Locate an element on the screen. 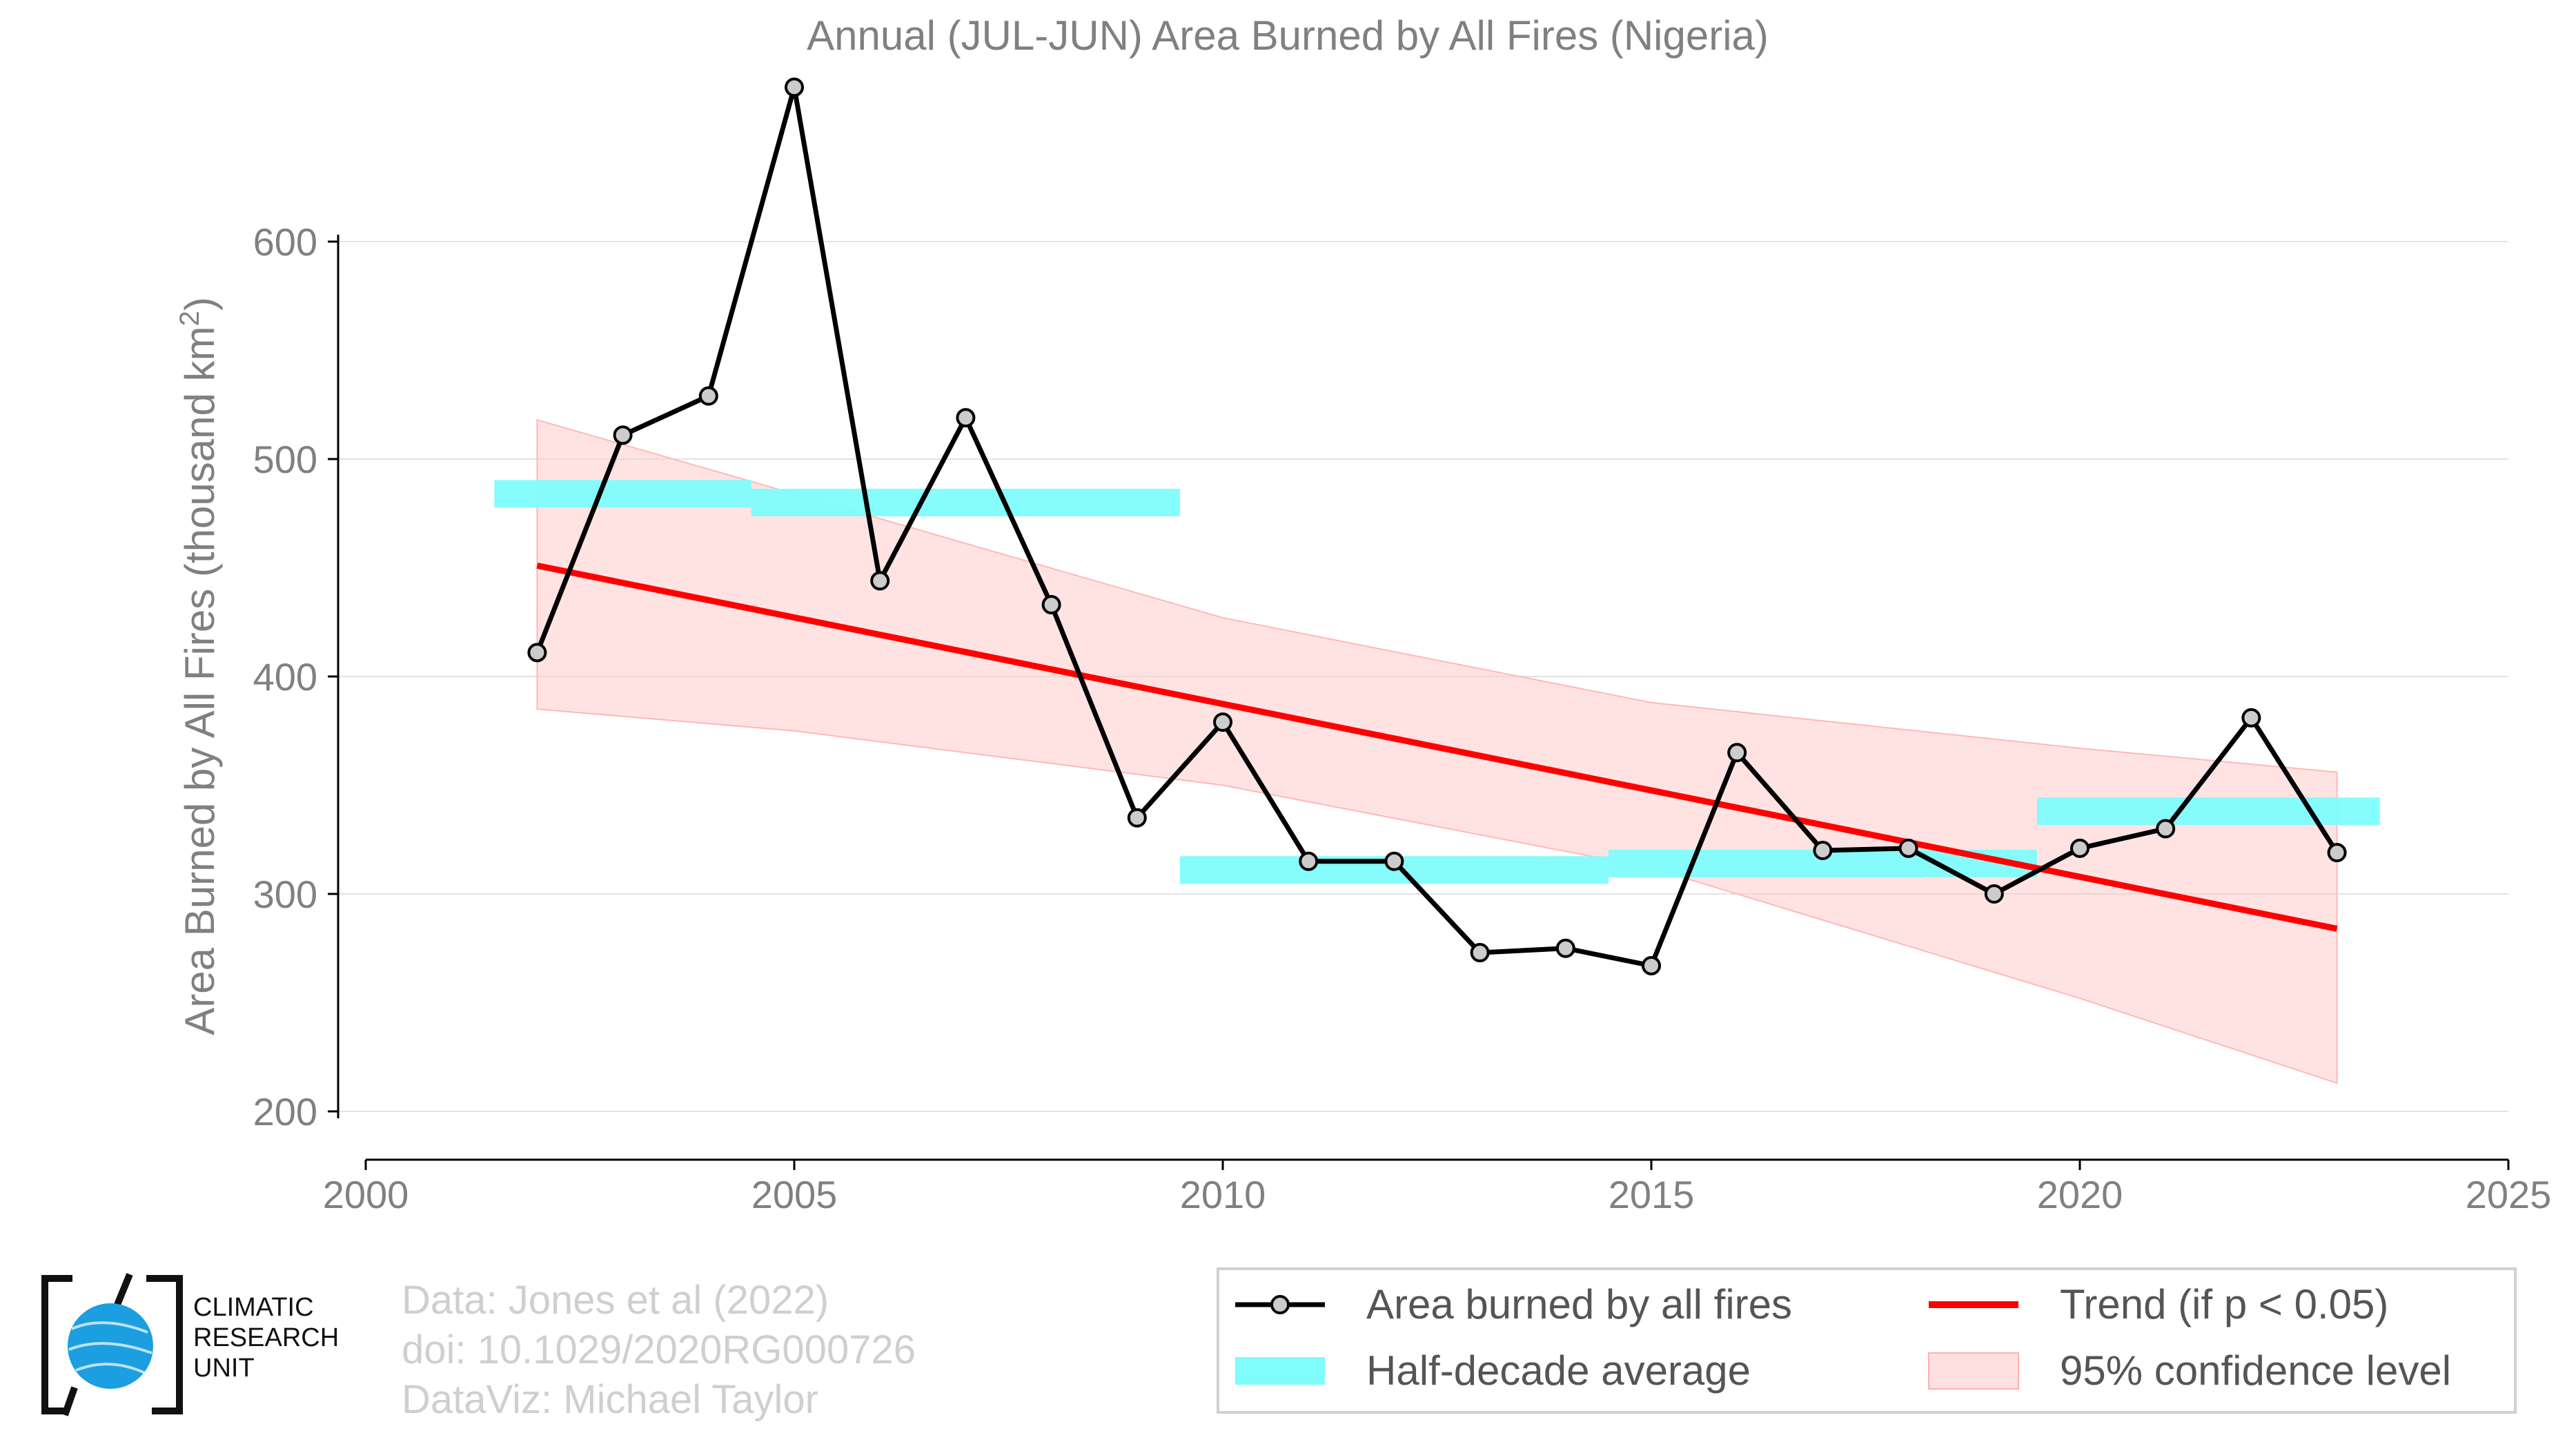 The image size is (2576, 1451). data-point-2002 is located at coordinates (537, 653).